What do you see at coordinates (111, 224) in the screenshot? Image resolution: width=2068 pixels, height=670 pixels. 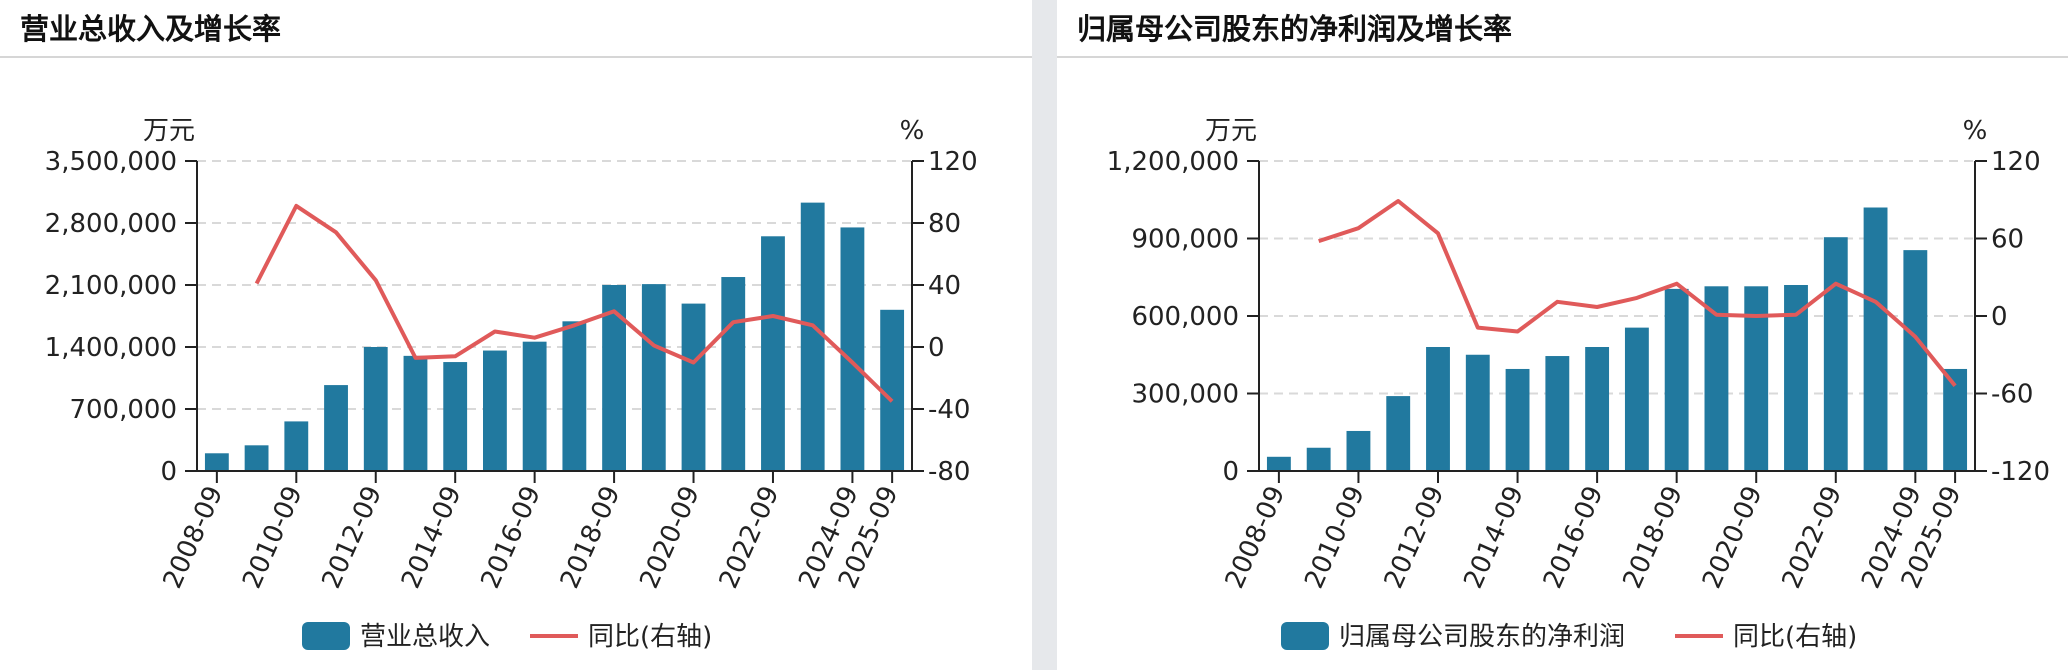 I see `left-axis-tick-label: 2,800,000` at bounding box center [111, 224].